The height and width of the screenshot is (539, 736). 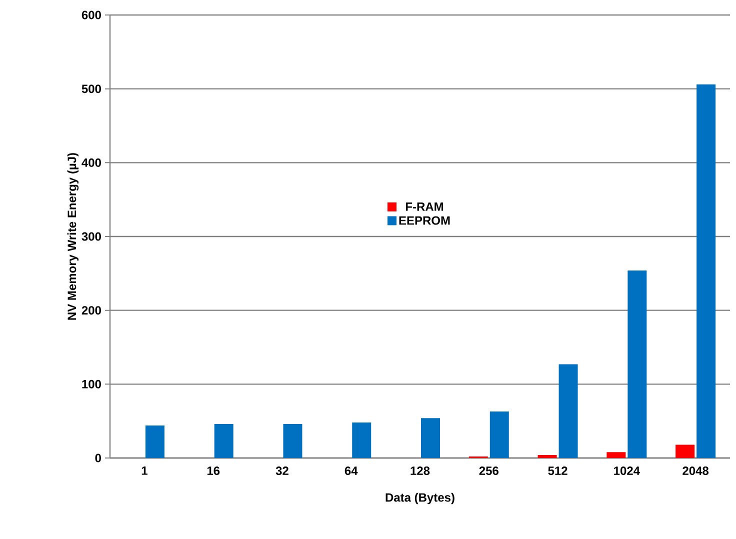 What do you see at coordinates (73, 236) in the screenshot?
I see `y-axis-title: NV Memory Write Energy (µJ)` at bounding box center [73, 236].